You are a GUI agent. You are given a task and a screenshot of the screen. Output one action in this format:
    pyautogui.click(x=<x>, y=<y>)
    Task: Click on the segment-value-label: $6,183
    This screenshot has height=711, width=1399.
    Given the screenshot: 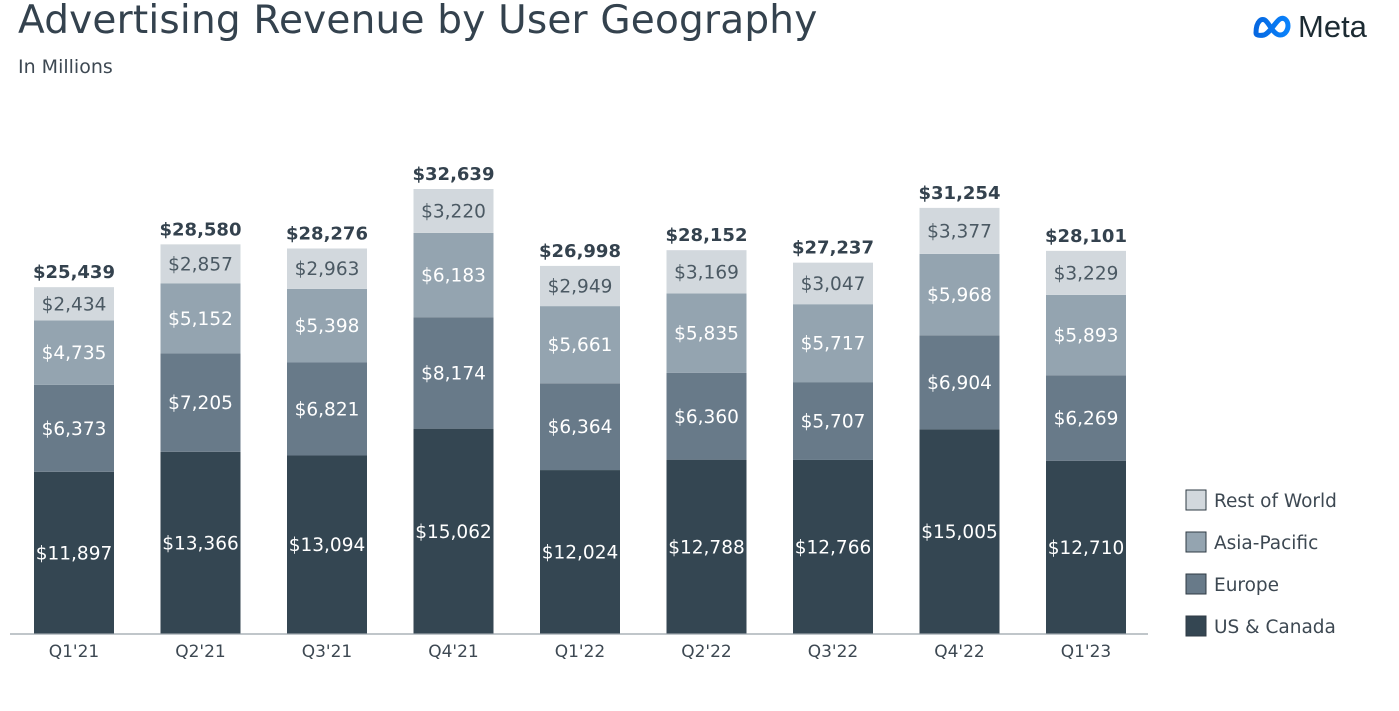 What is the action you would take?
    pyautogui.click(x=453, y=276)
    